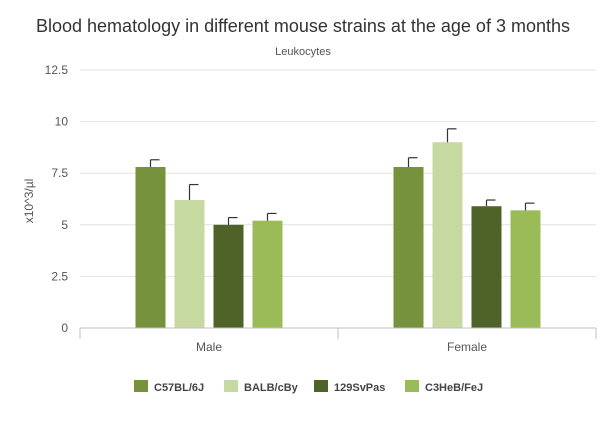 The height and width of the screenshot is (426, 606). What do you see at coordinates (338, 340) in the screenshot?
I see `x-axis: Male Female` at bounding box center [338, 340].